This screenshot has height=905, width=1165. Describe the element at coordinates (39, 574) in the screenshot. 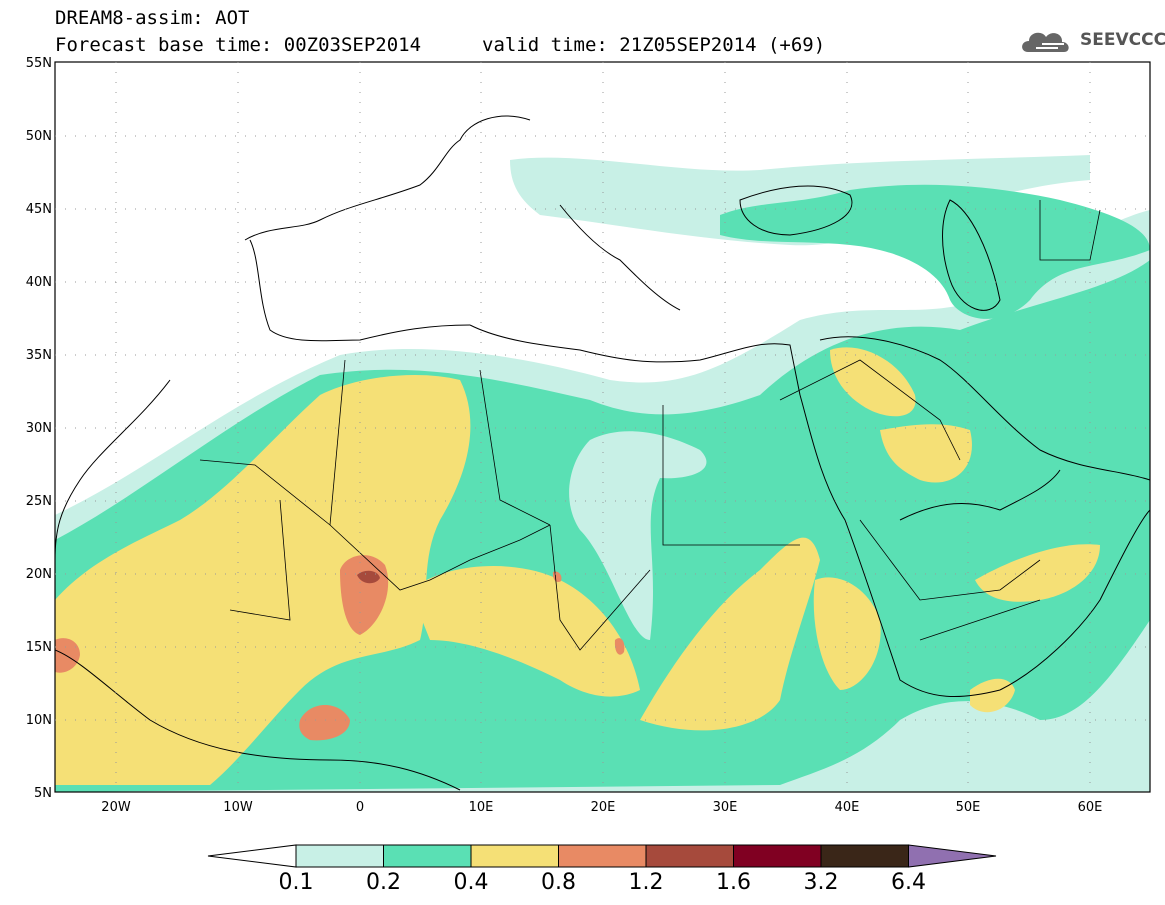

I see `lat-label: 20N` at that location.